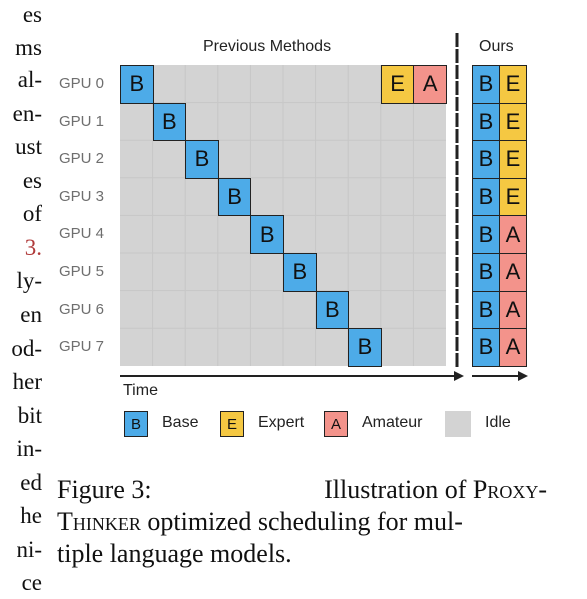  What do you see at coordinates (82, 159) in the screenshot?
I see `gpu-label: GPU 2` at bounding box center [82, 159].